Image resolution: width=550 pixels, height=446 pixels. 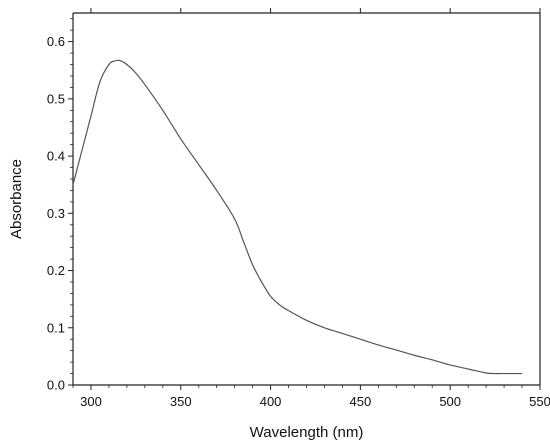 What do you see at coordinates (450, 401) in the screenshot?
I see `x-tick-label: 500` at bounding box center [450, 401].